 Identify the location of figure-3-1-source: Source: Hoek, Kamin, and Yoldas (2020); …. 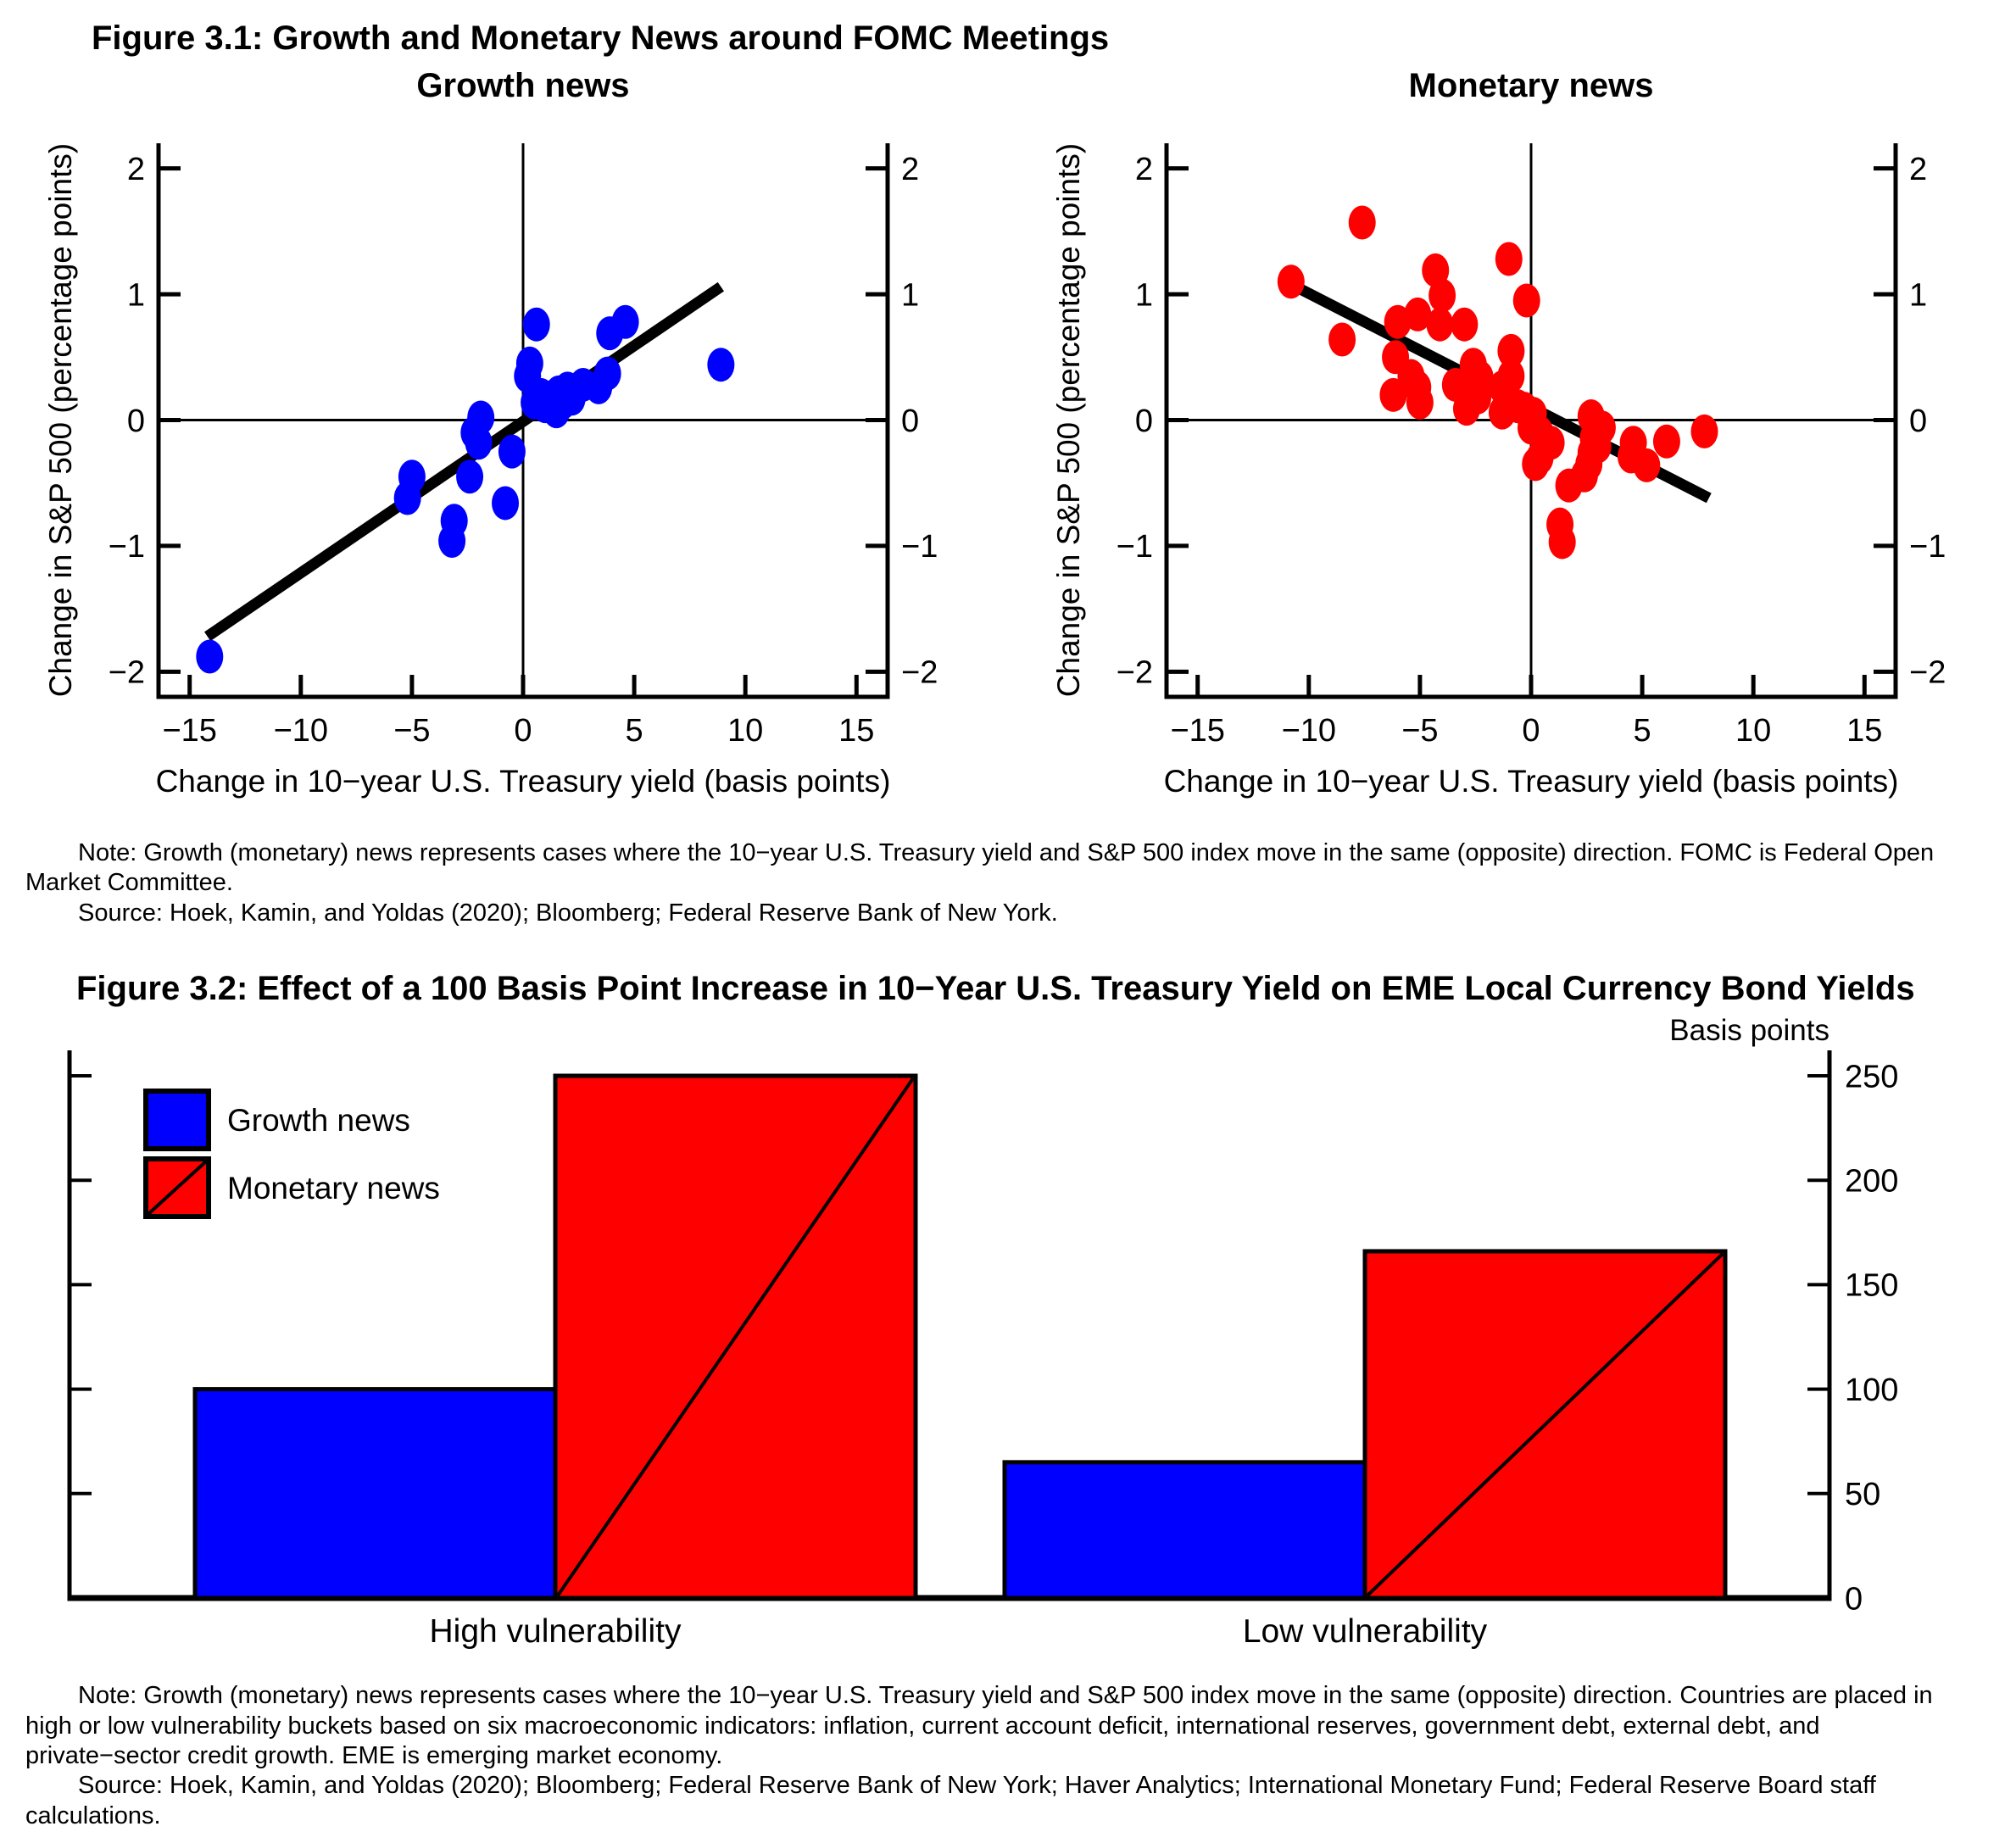
(568, 913).